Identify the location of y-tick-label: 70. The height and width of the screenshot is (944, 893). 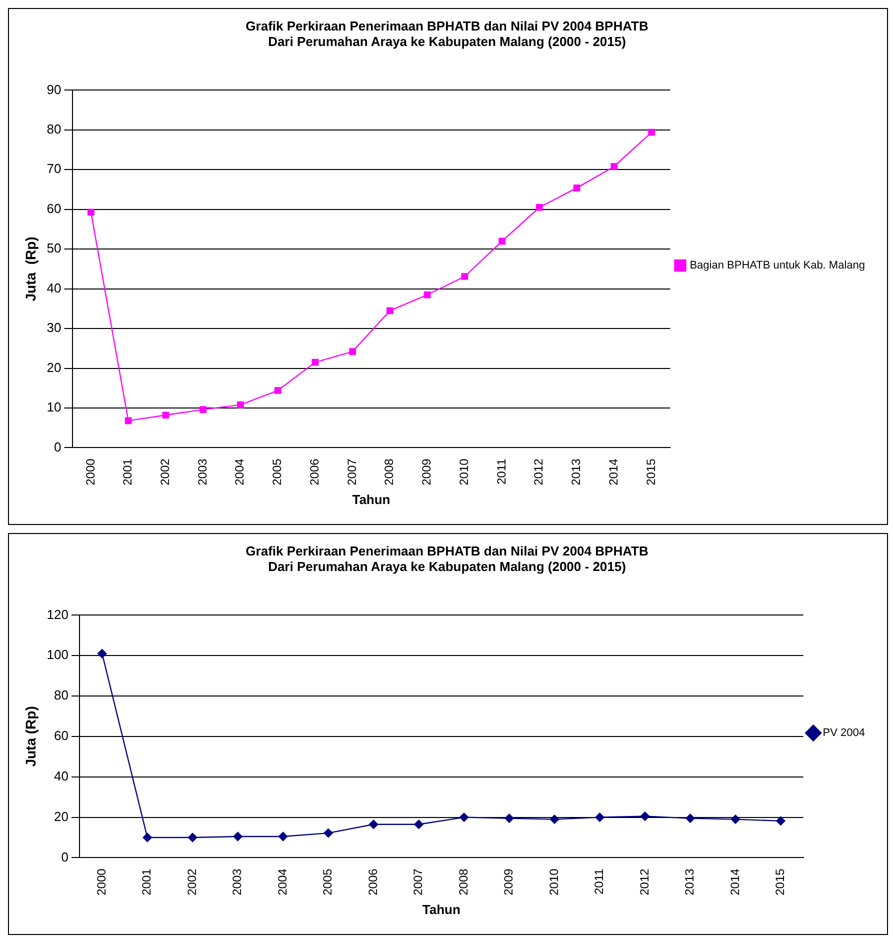
(54, 168).